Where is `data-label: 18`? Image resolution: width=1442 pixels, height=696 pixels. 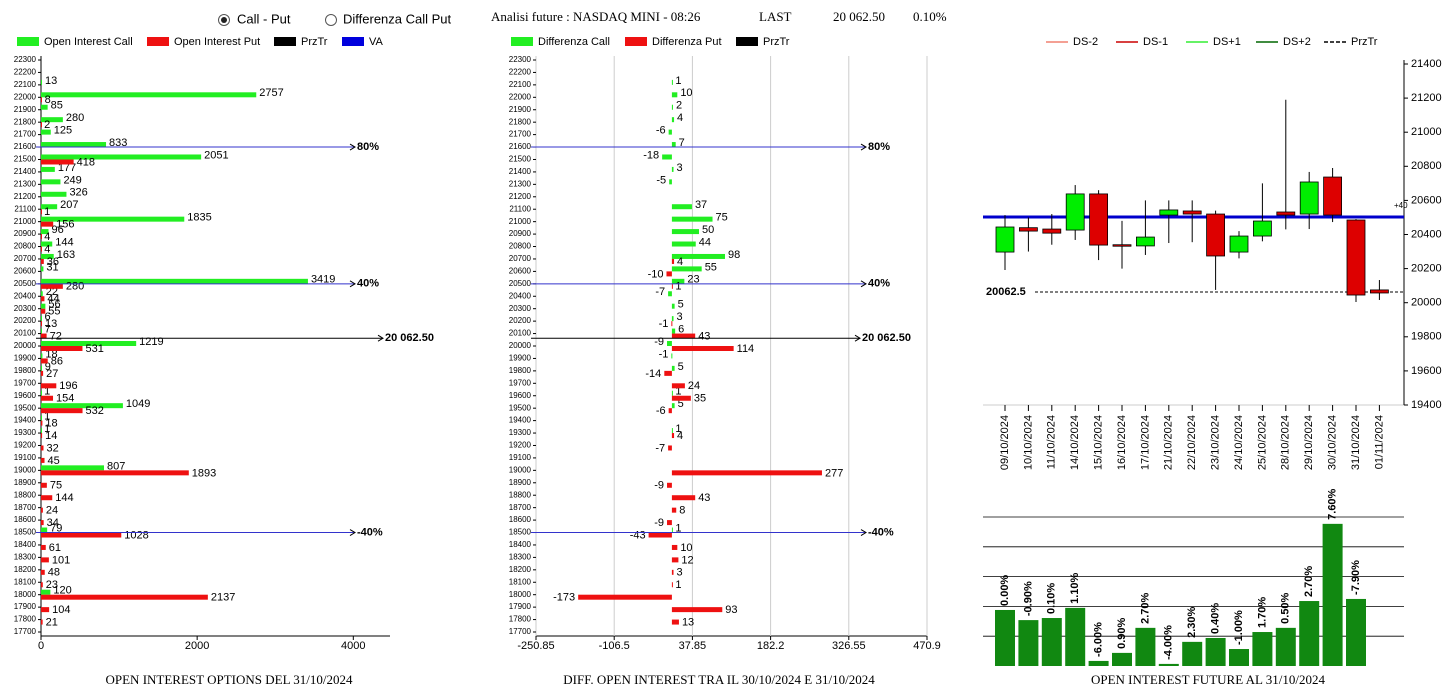
data-label: 18 is located at coordinates (51, 424).